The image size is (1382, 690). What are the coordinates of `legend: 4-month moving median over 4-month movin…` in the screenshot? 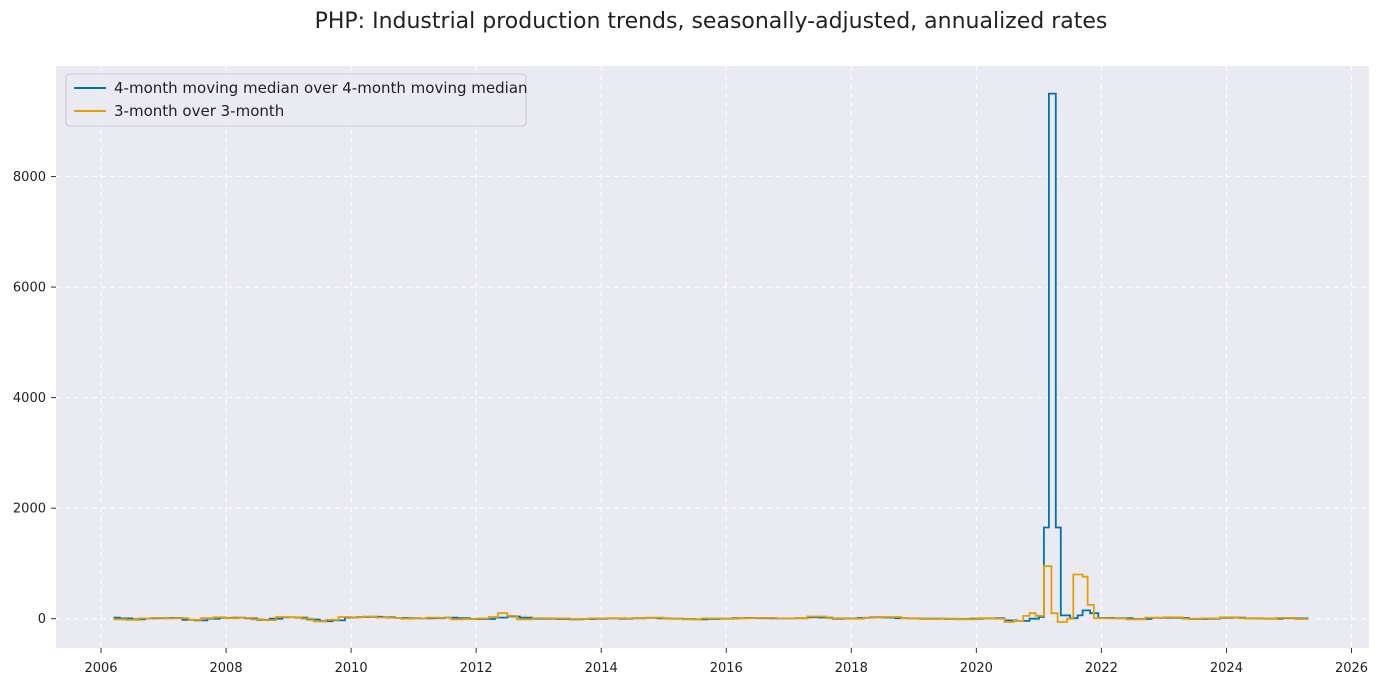 It's located at (296, 100).